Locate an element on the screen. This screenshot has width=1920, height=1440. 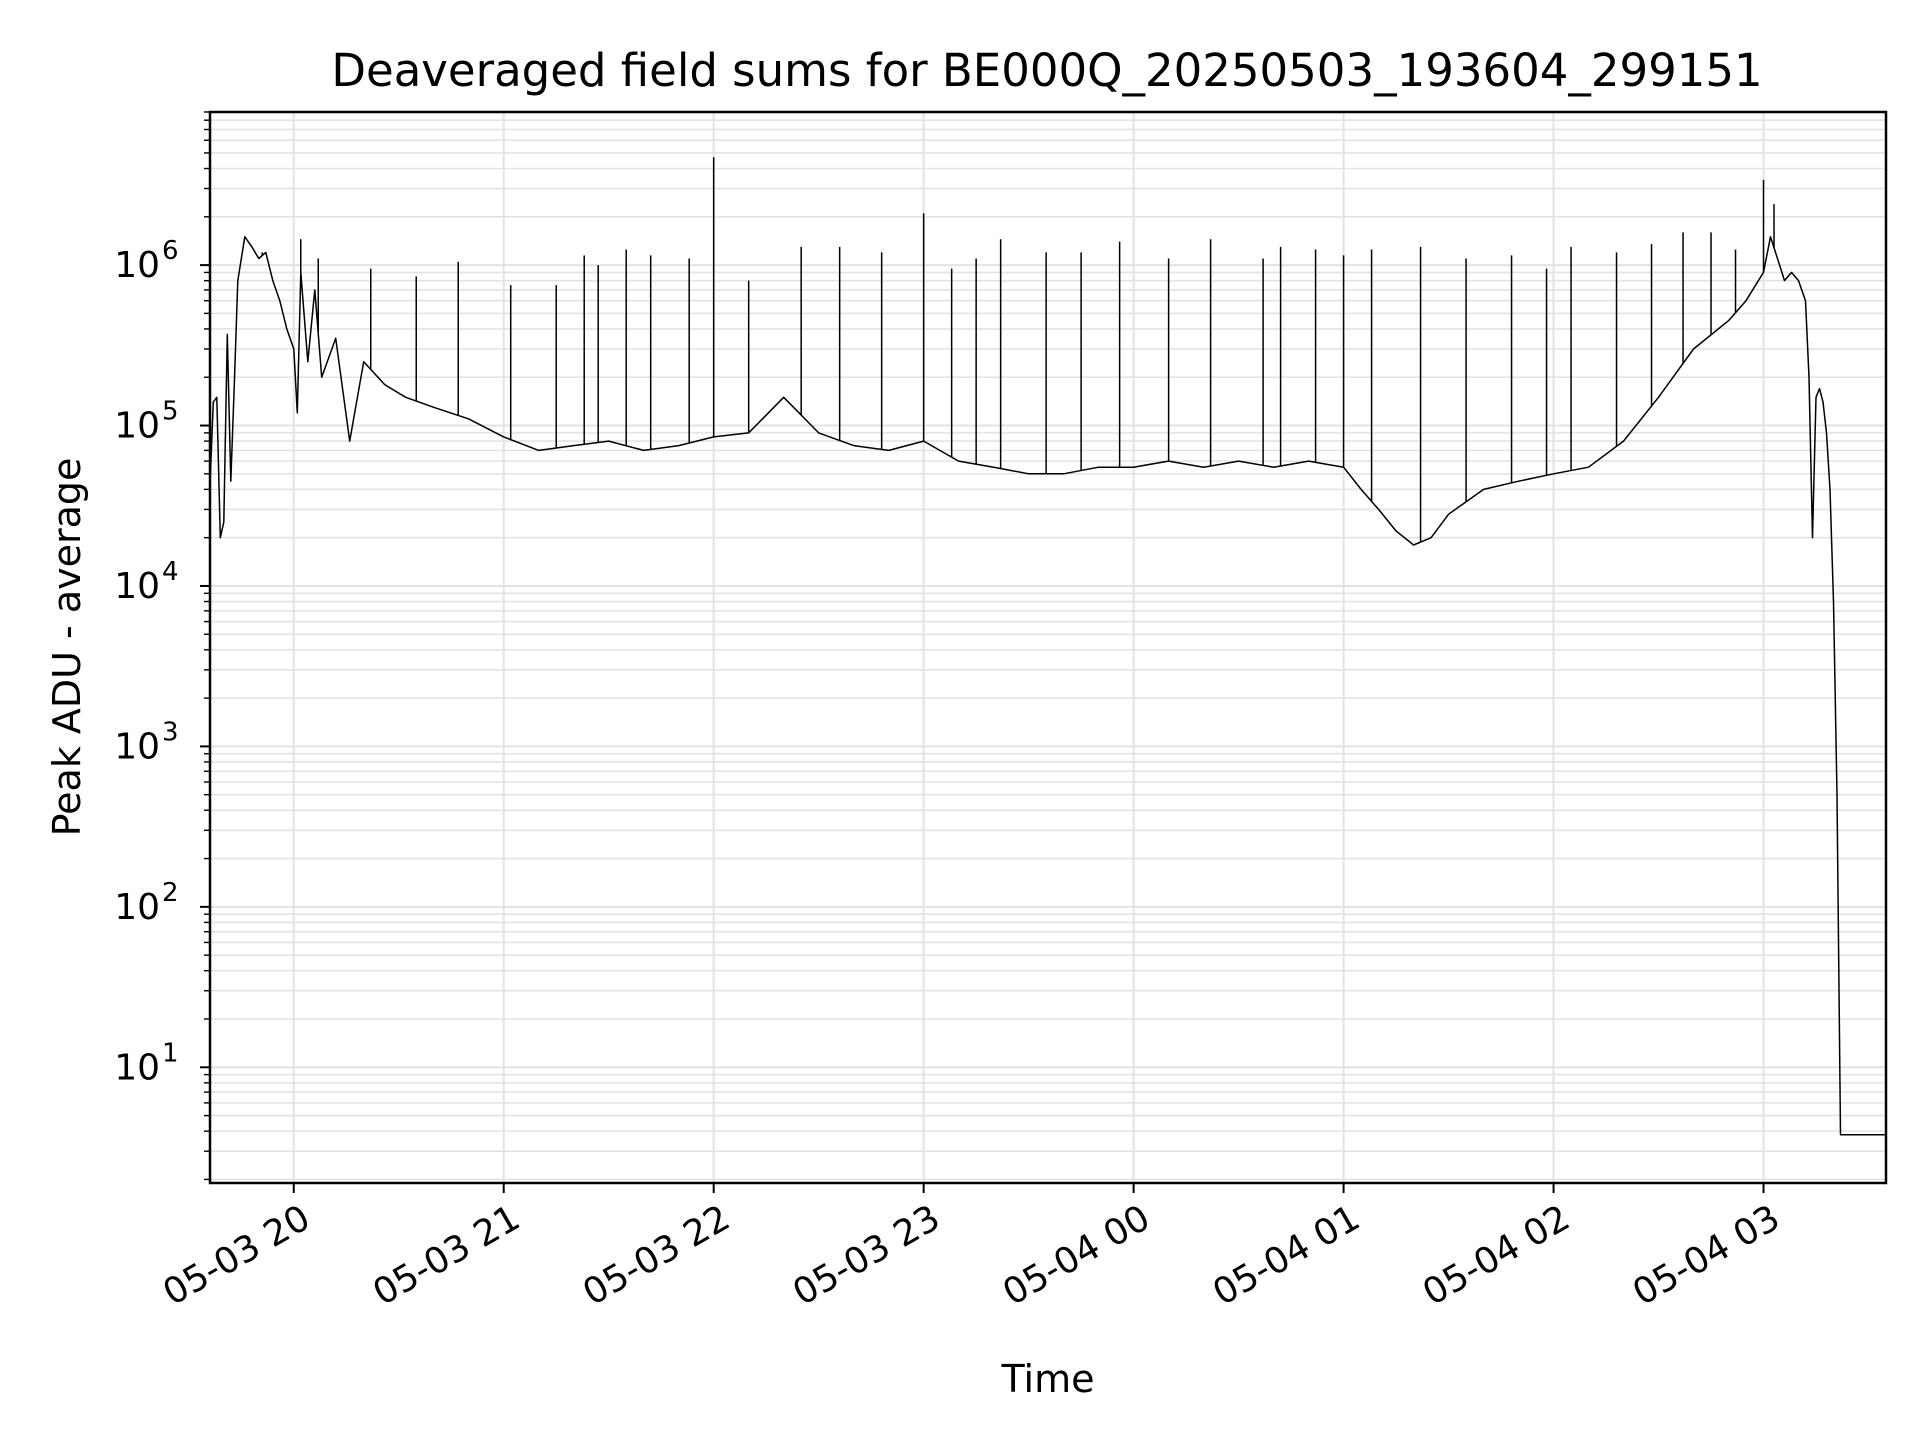
y-tick-label-exponent: 3 is located at coordinates (170, 732).